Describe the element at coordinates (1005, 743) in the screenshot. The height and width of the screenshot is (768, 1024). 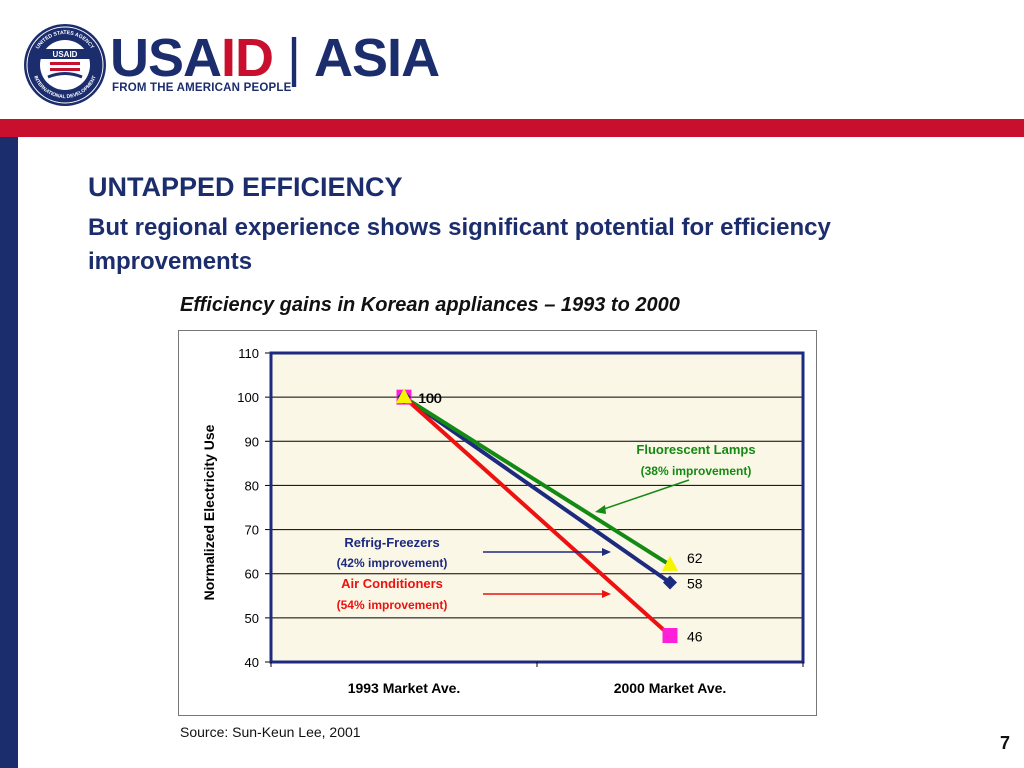
I see `page-number: 7` at that location.